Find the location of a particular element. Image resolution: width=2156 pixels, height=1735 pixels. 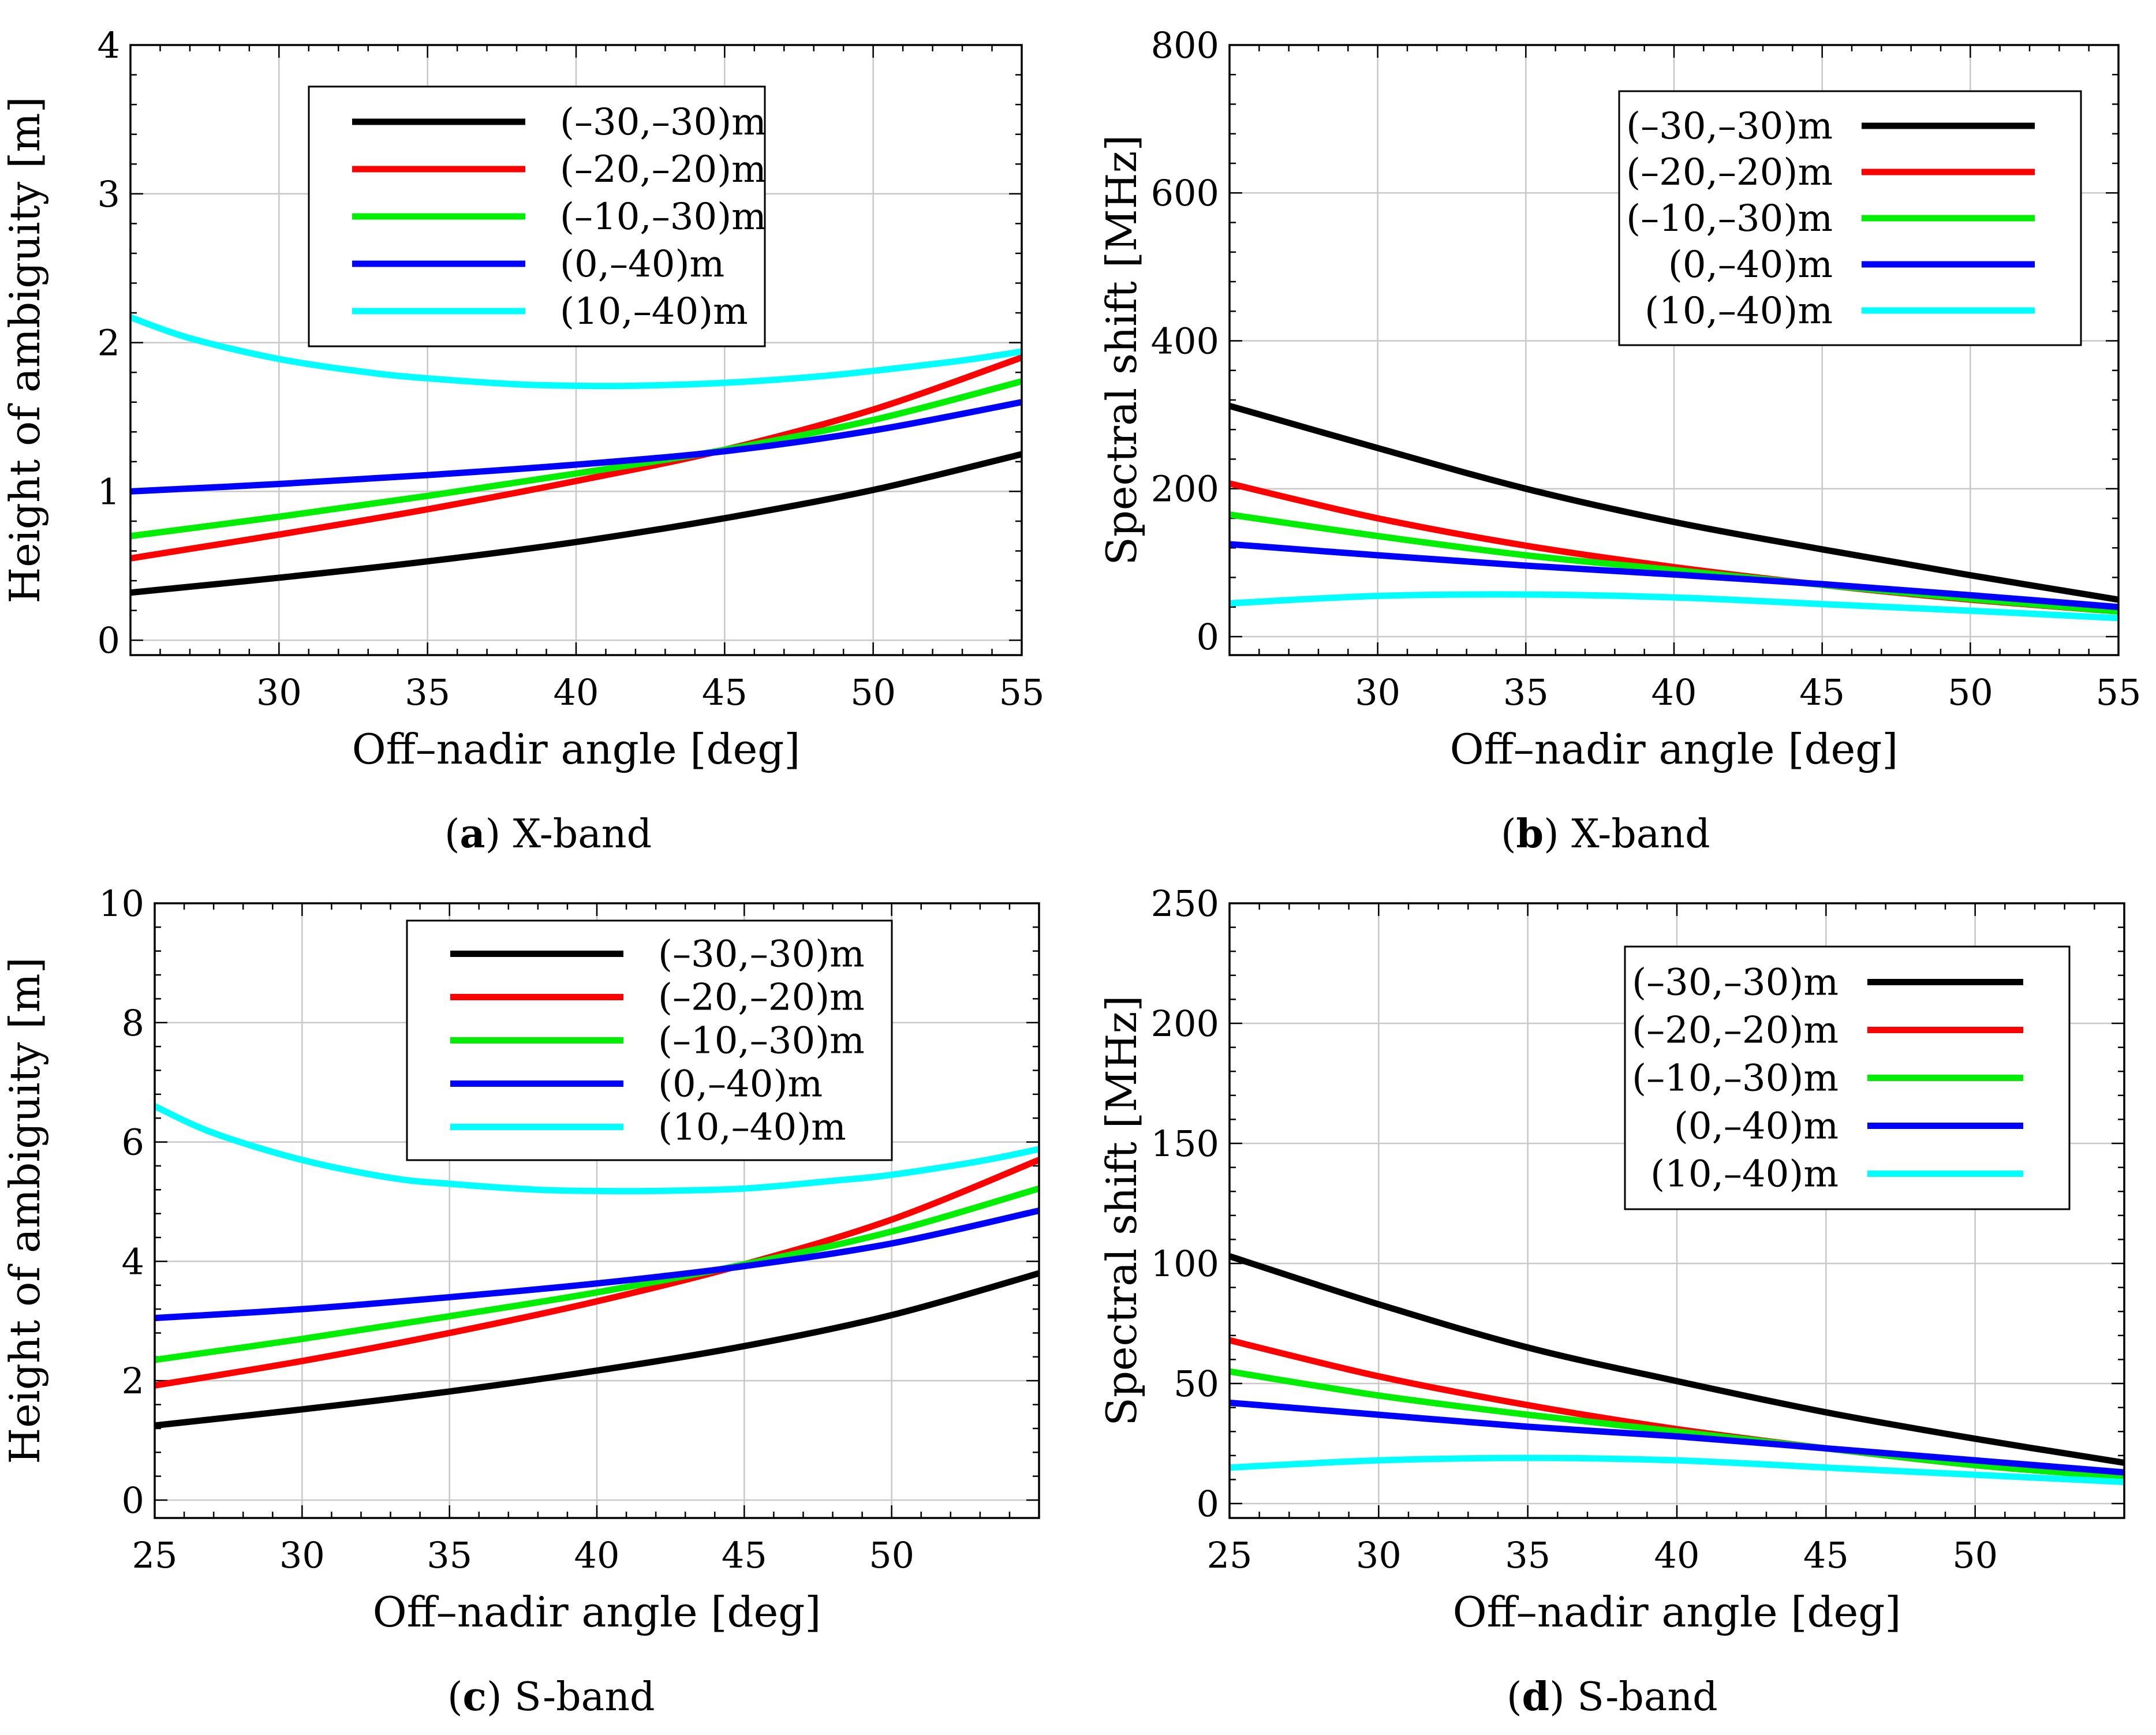

y-tick-label: 400 is located at coordinates (1185, 341).